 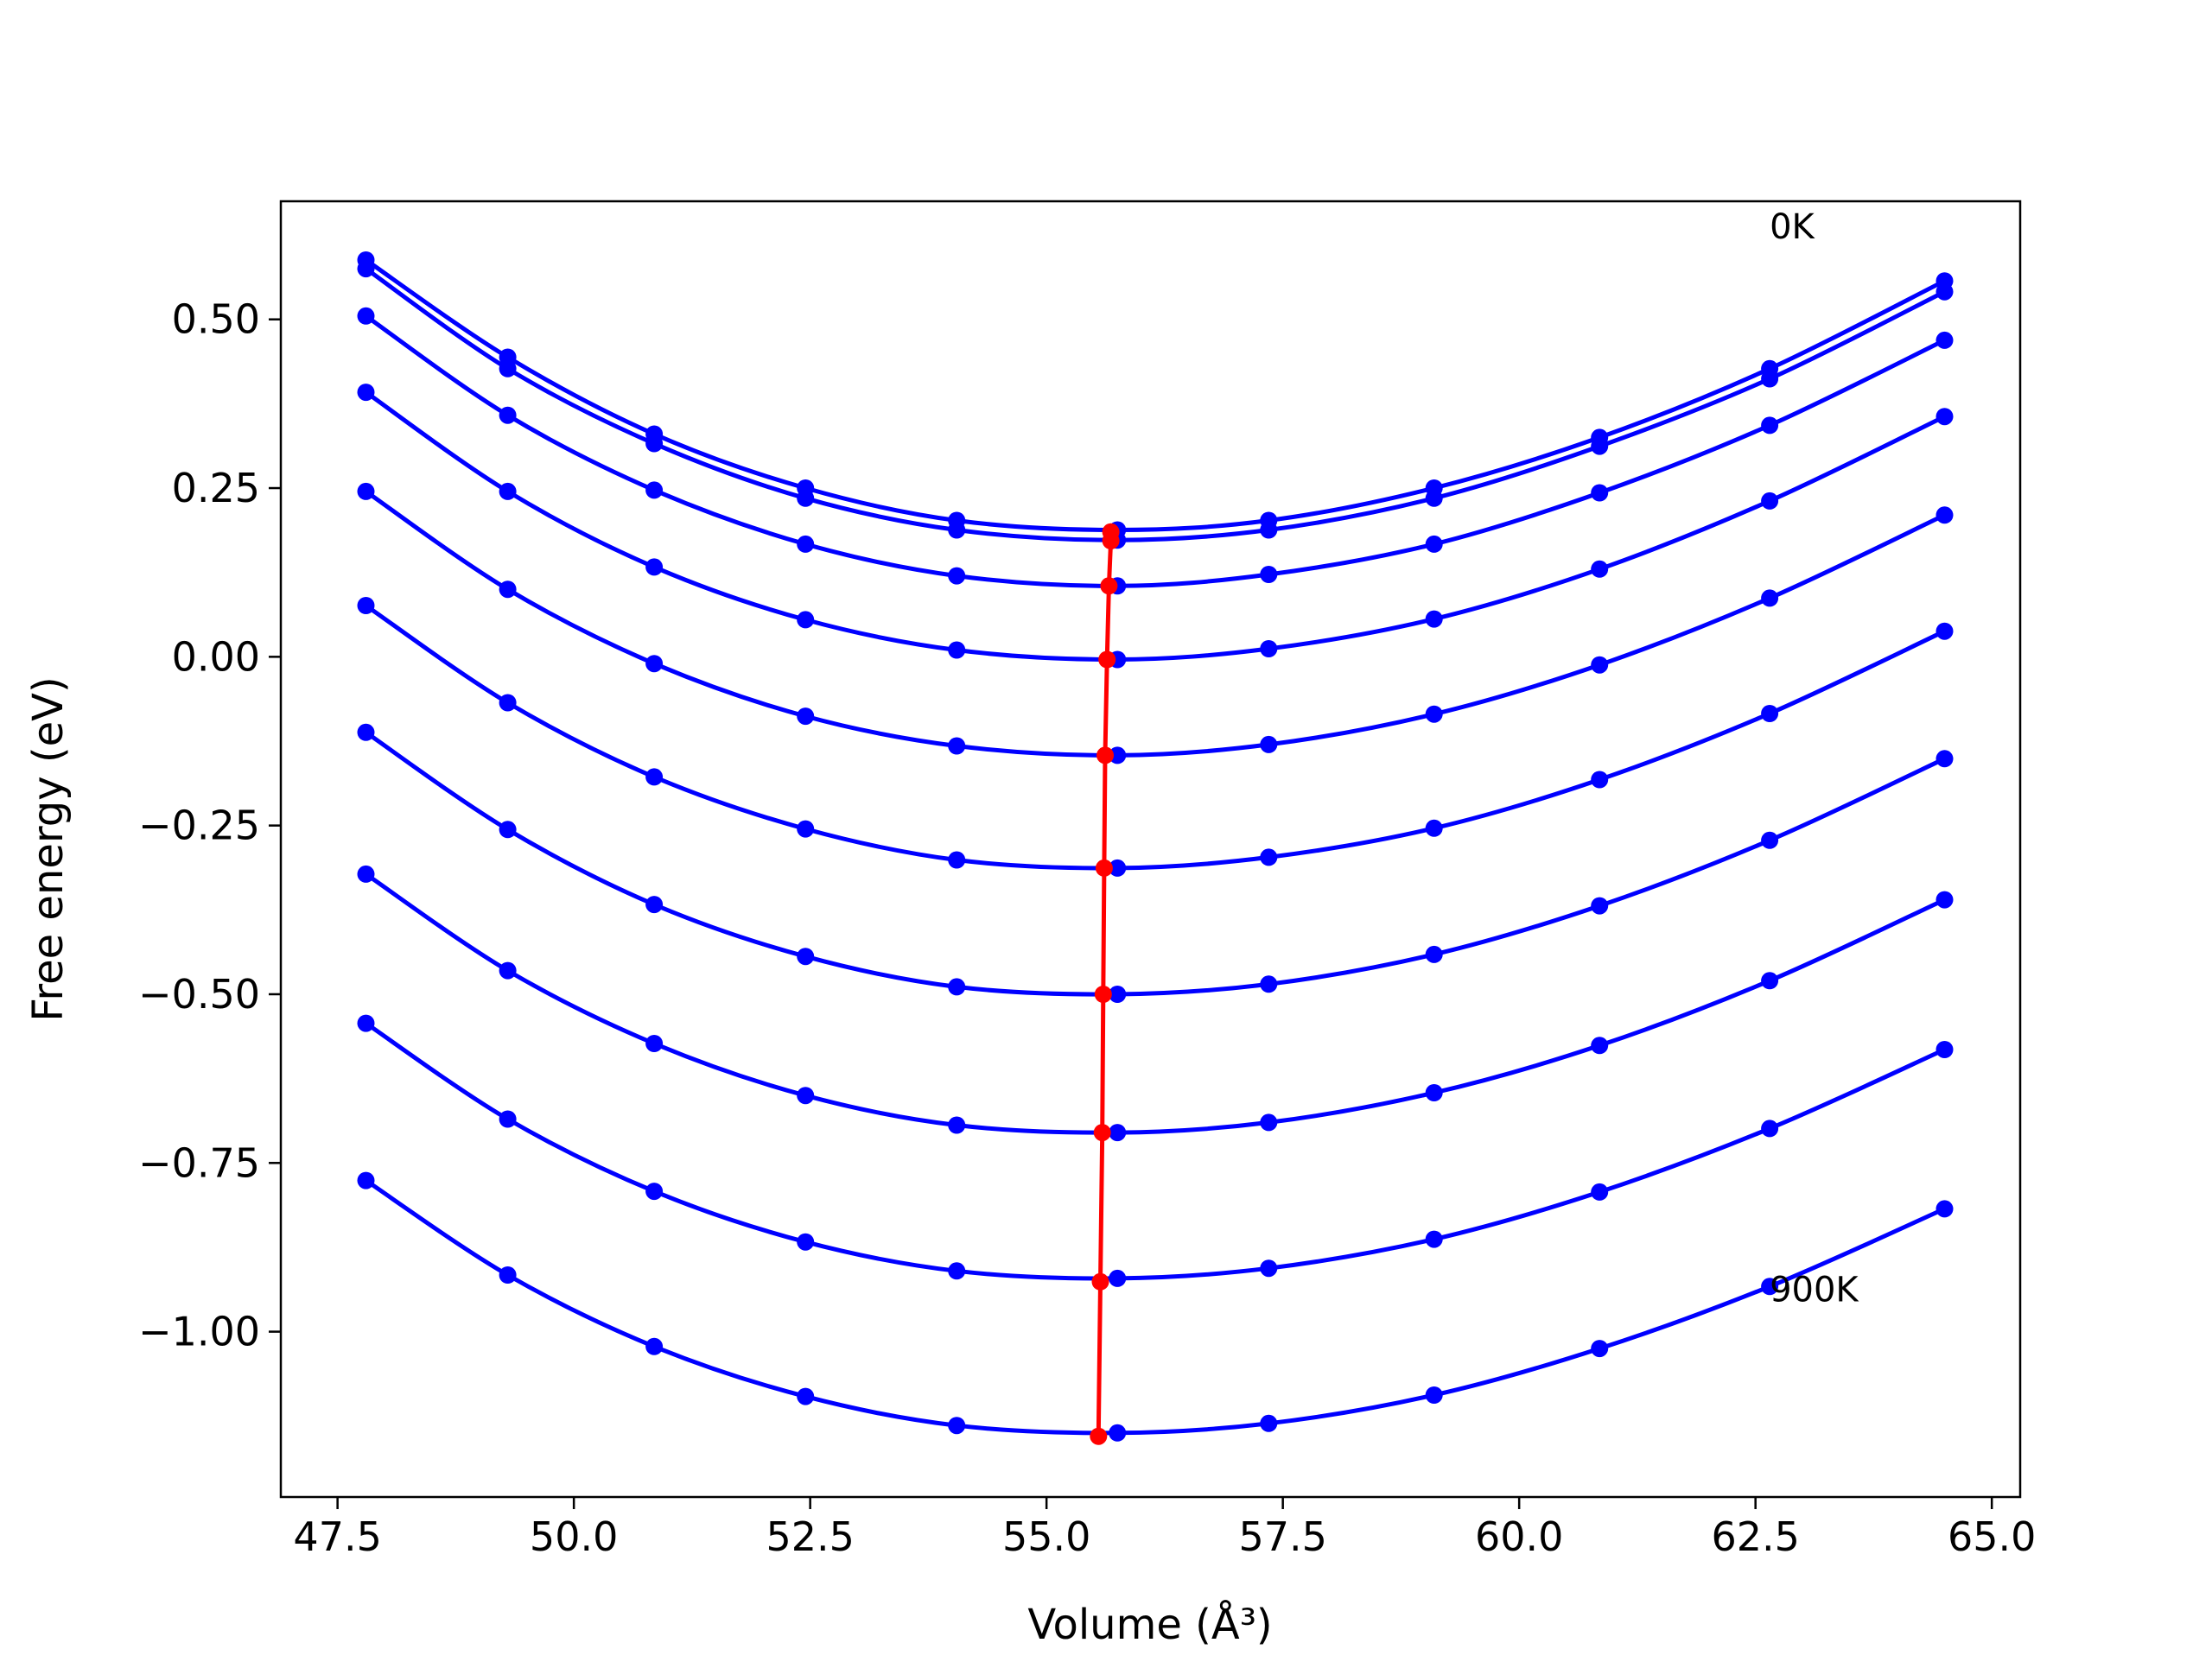 I want to click on y-tick-label: −0.50, so click(x=199, y=994).